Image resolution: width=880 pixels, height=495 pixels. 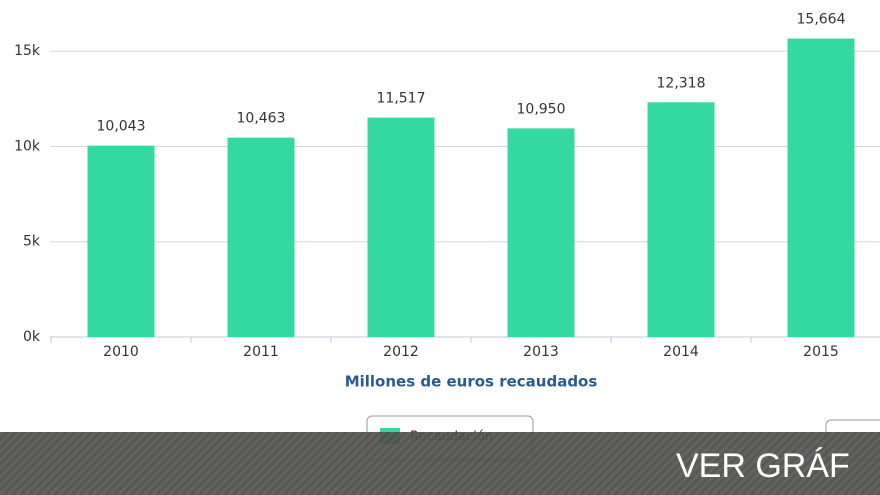 I want to click on value-label: 10,463, so click(x=261, y=119).